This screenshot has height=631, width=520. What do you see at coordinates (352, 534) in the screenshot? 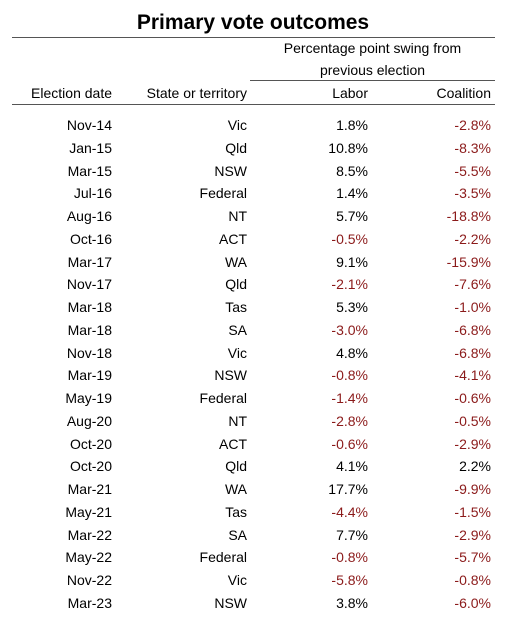
I see `labor-swing: 7.7%` at bounding box center [352, 534].